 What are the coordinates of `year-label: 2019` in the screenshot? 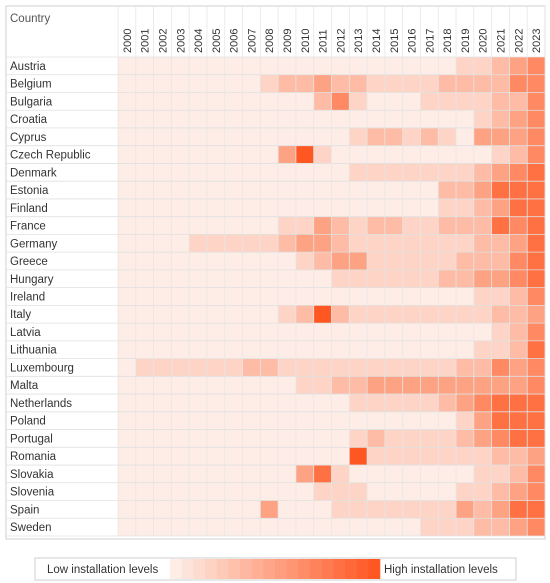 It's located at (466, 41).